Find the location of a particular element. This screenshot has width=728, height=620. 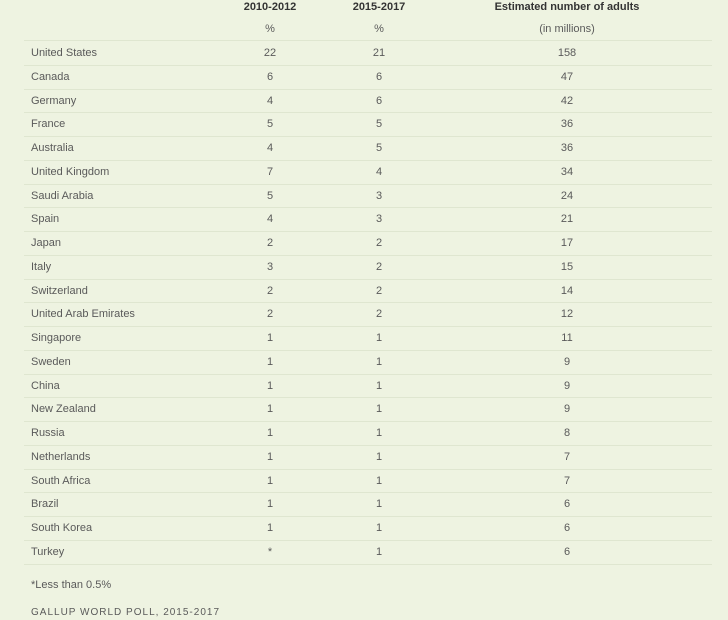

cell: 42 is located at coordinates (567, 100).